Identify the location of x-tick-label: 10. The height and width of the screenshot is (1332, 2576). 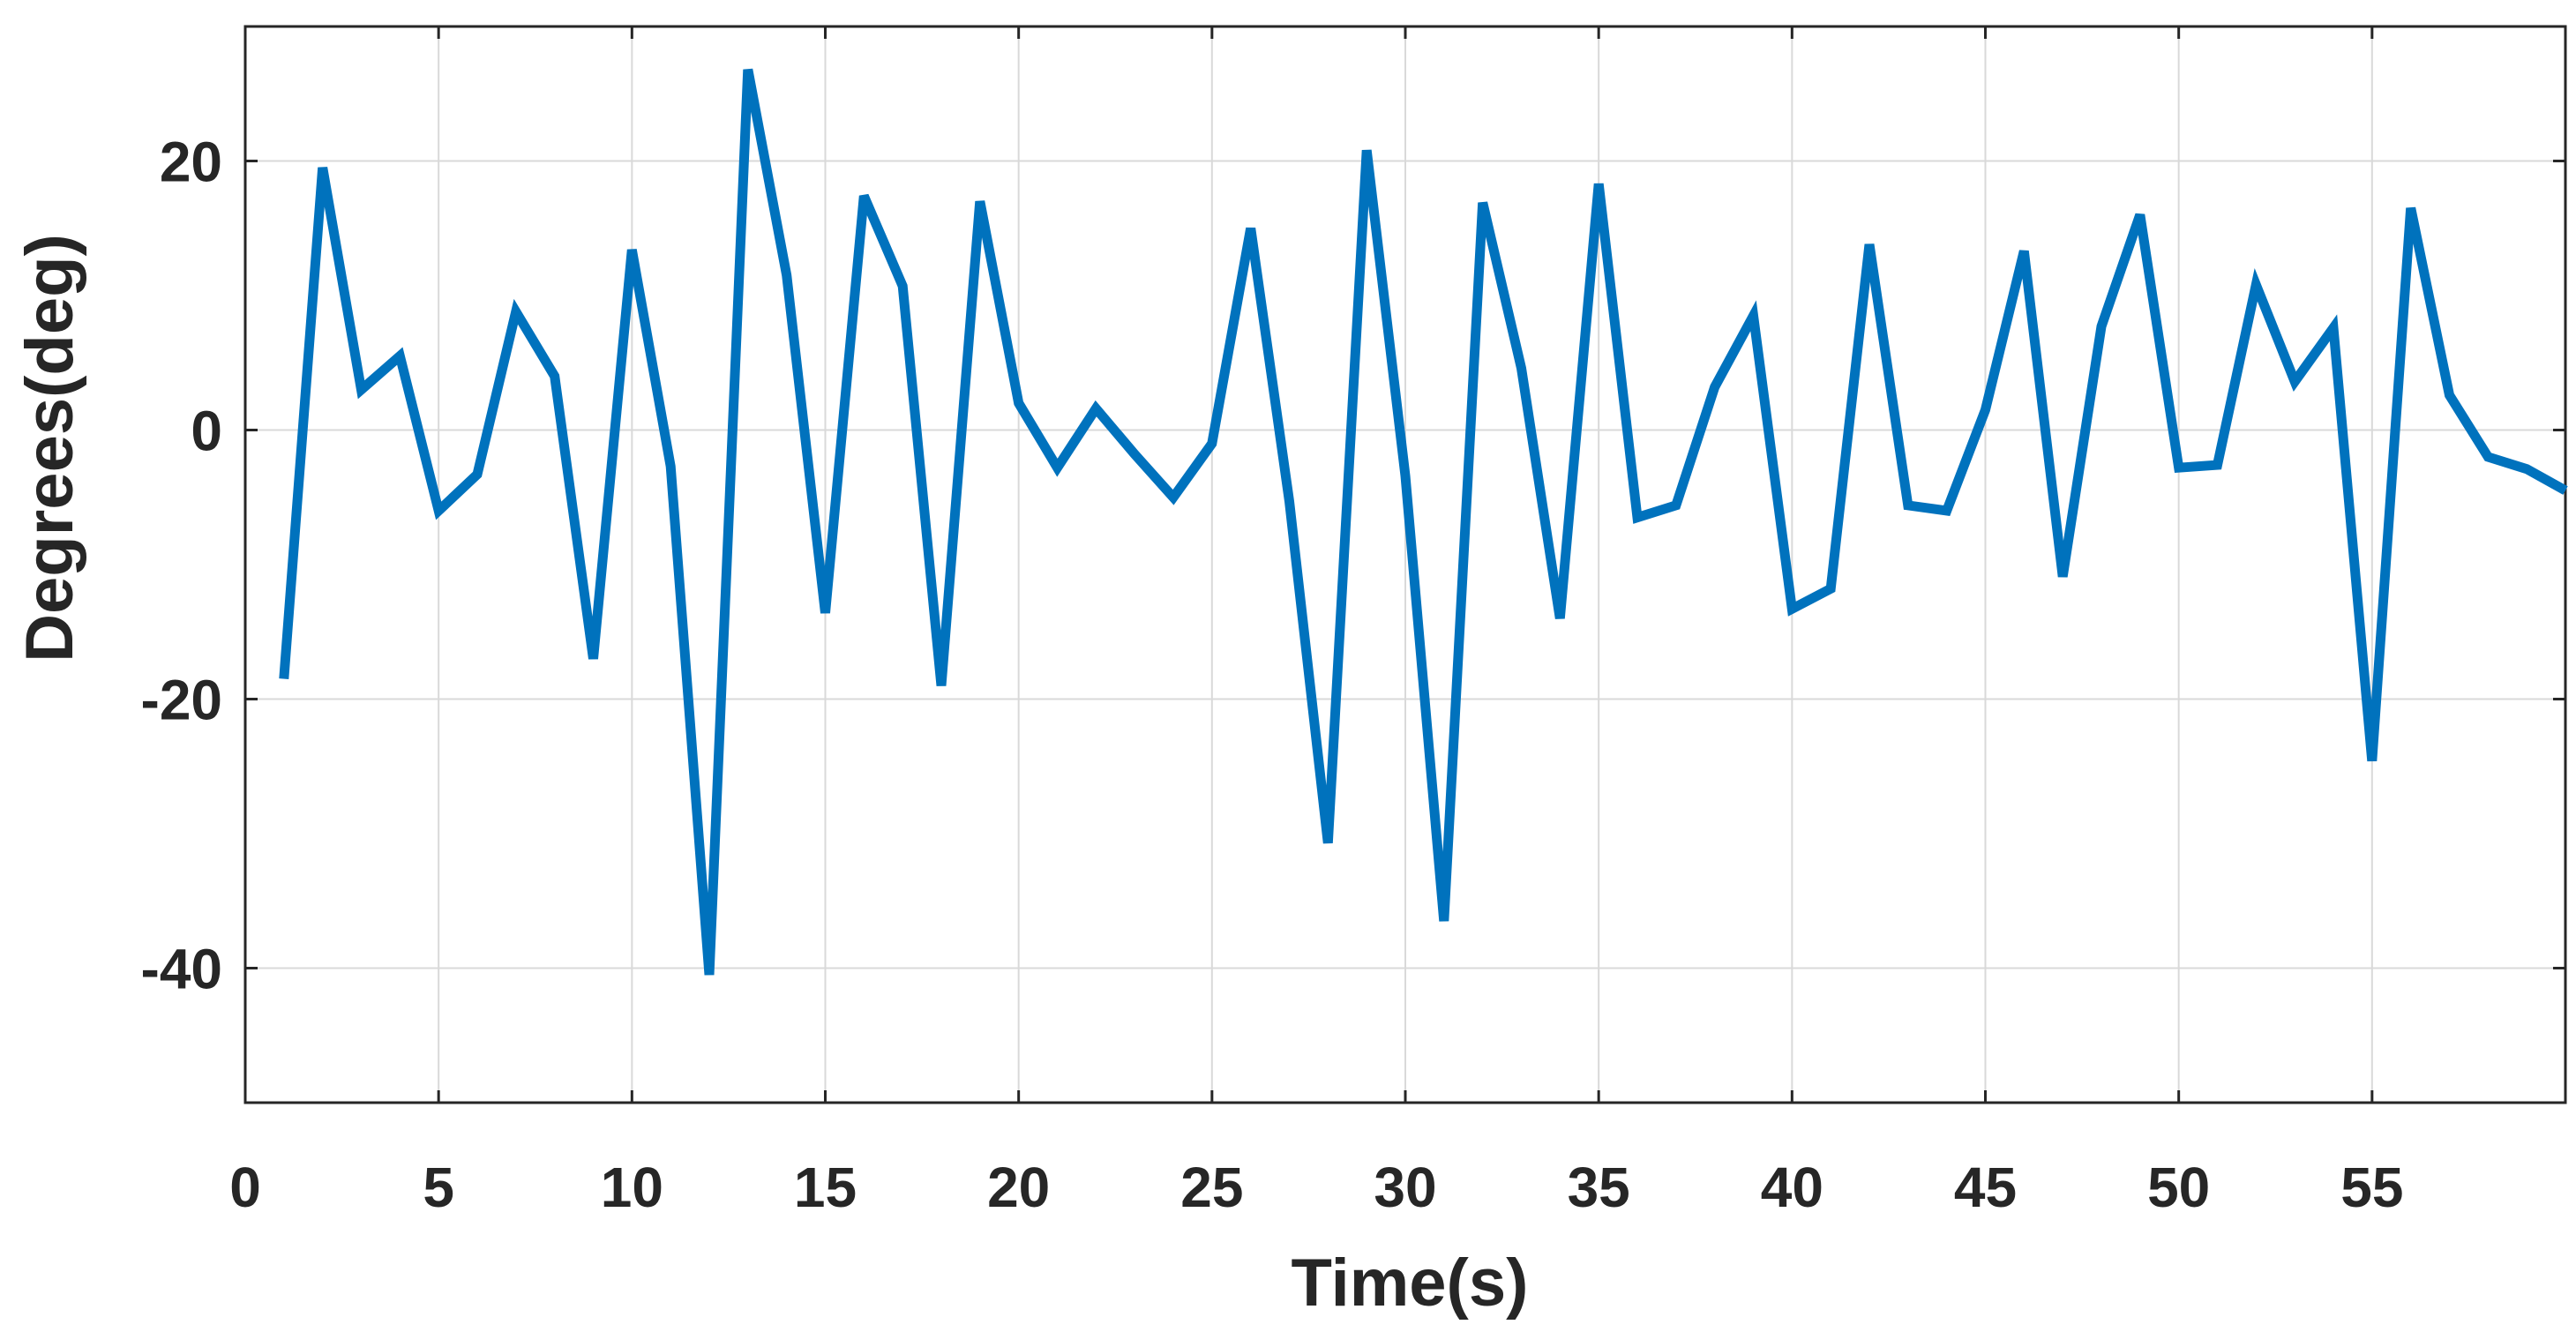
(632, 1187).